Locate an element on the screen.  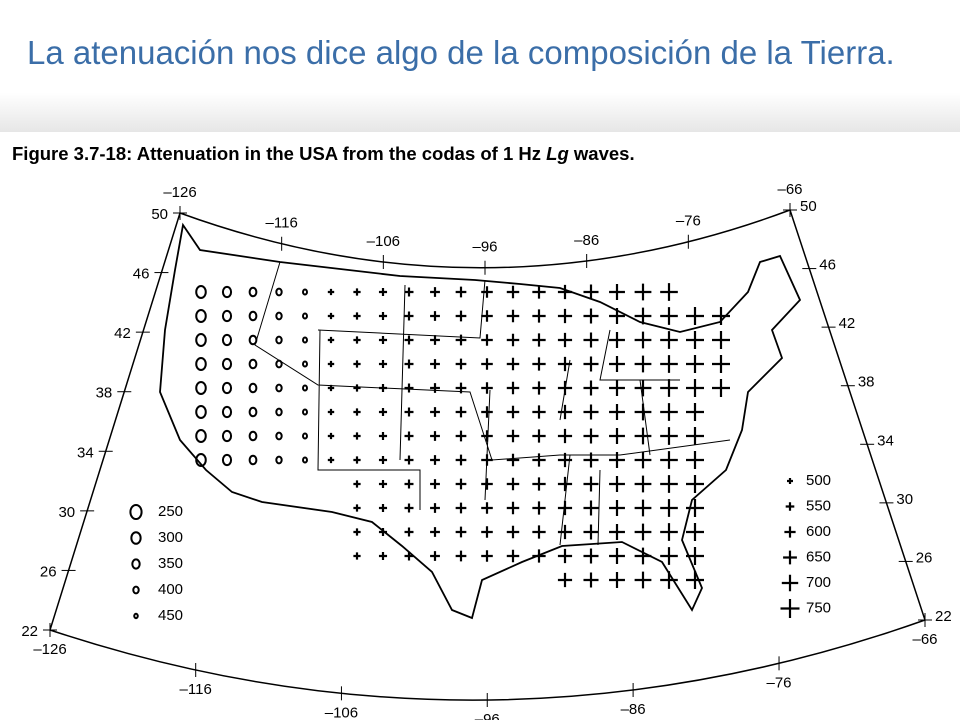
legend-label: 450 is located at coordinates (170, 615).